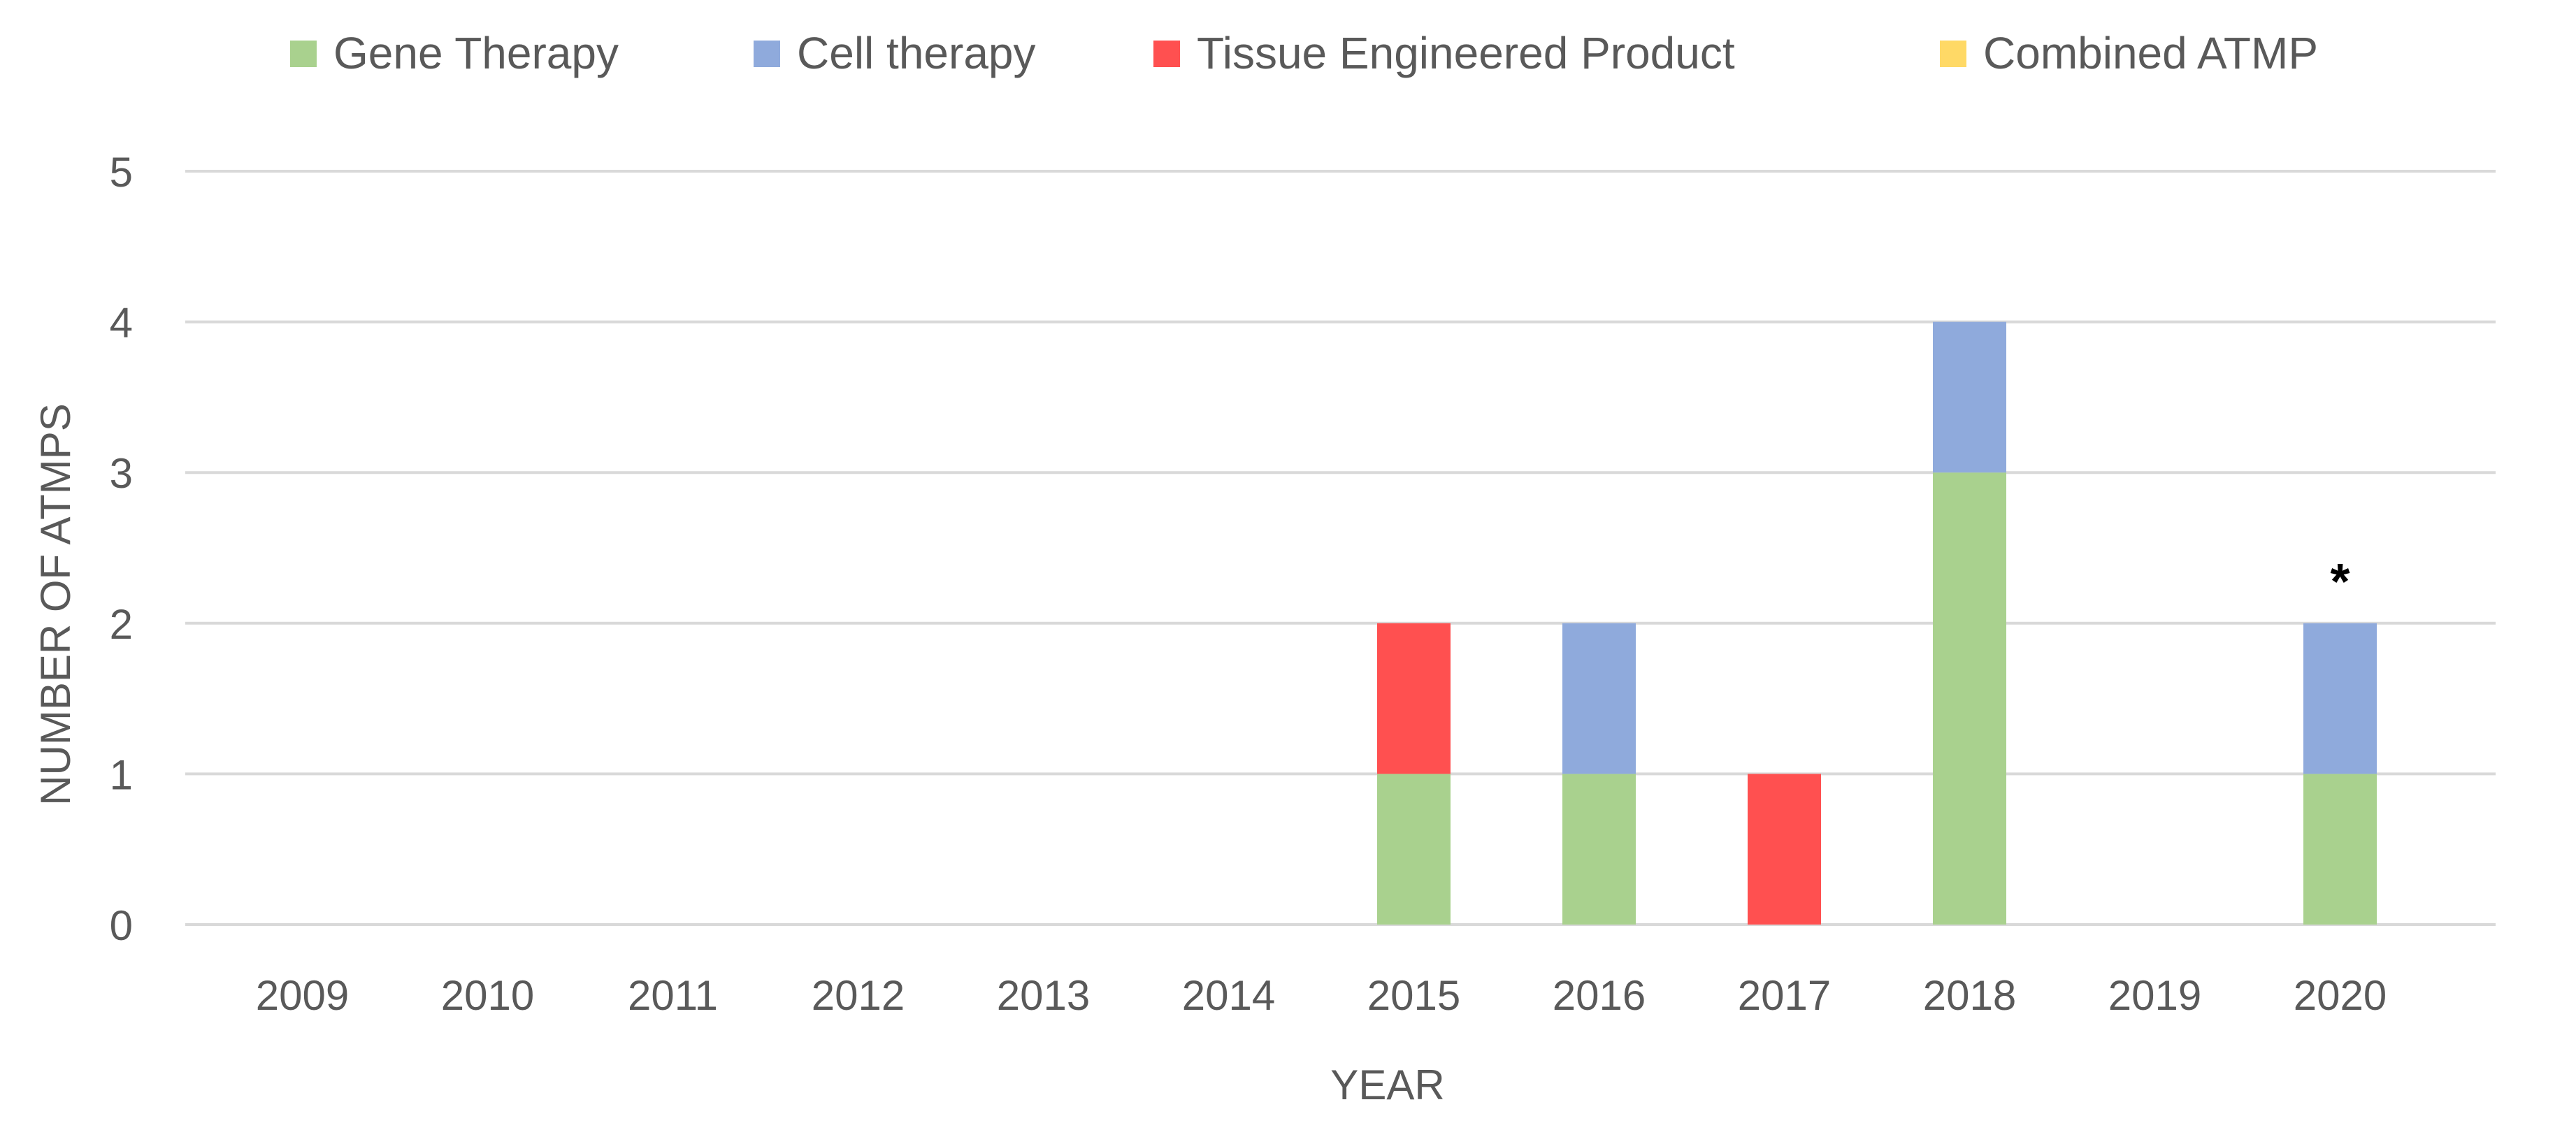 This screenshot has height=1137, width=2576. Describe the element at coordinates (1414, 698) in the screenshot. I see `bar-tissue-engineered-product-2015` at that location.